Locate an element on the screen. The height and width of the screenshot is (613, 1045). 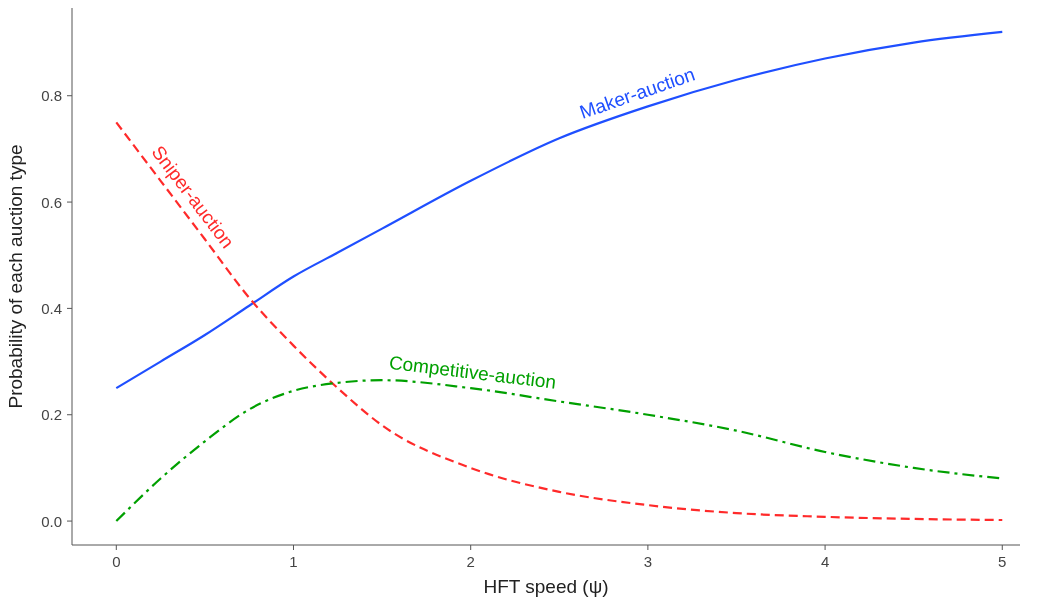
x-tick-label: 3 is located at coordinates (648, 561).